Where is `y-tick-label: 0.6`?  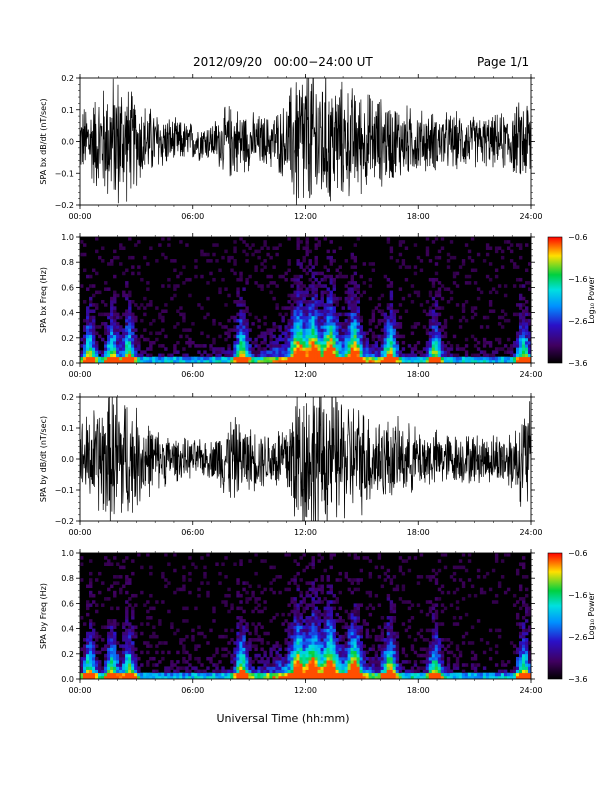 y-tick-label: 0.6 is located at coordinates (67, 287).